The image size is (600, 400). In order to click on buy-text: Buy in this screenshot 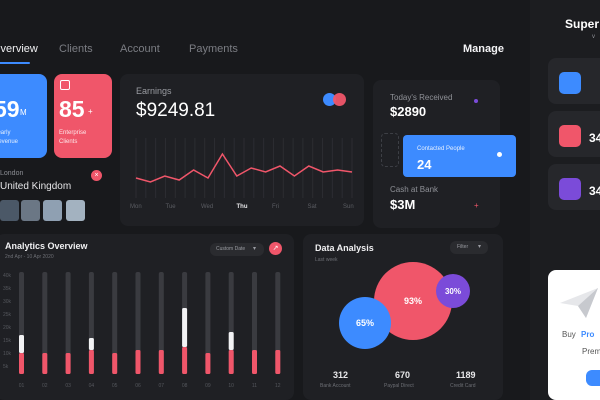, I will do `click(569, 334)`.